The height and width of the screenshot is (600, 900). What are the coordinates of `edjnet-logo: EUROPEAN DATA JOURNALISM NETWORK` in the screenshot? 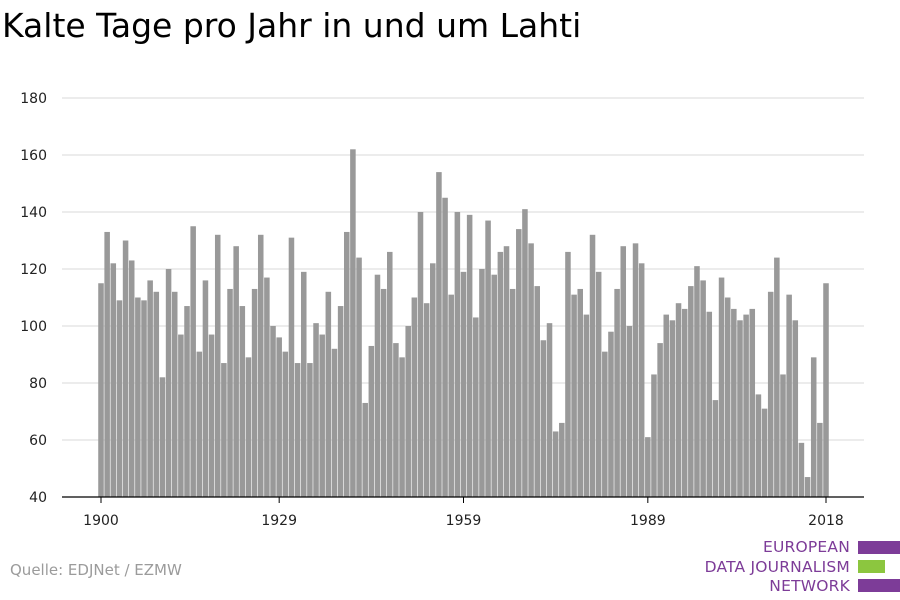 It's located at (800, 568).